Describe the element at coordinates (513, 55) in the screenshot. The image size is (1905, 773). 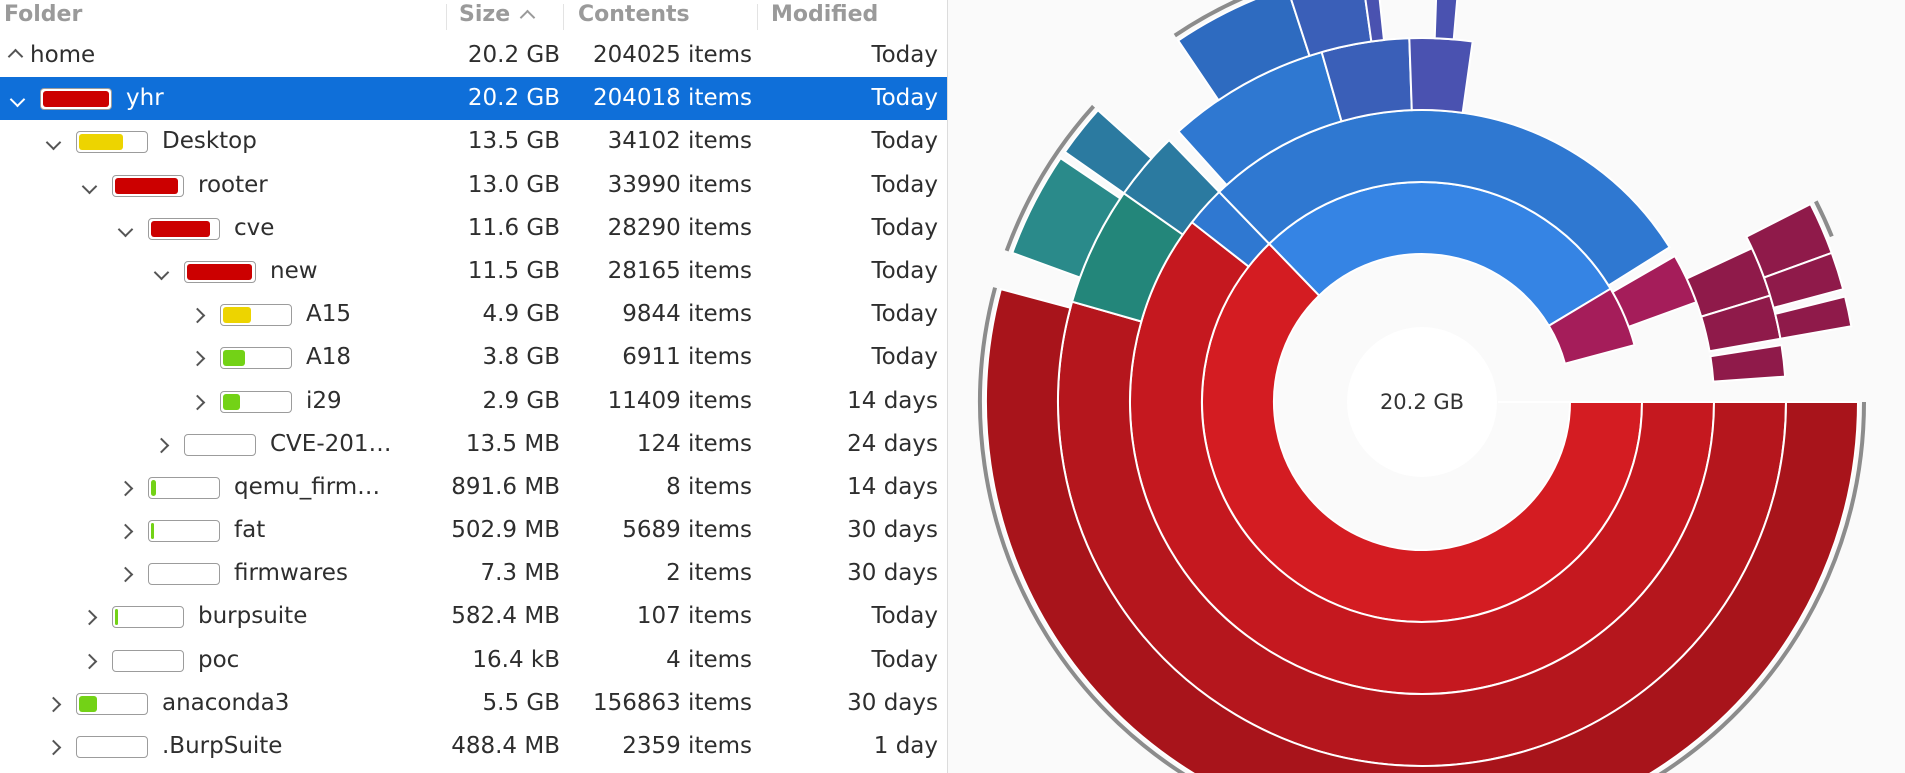
I see `folder-size: 20.2 GB` at that location.